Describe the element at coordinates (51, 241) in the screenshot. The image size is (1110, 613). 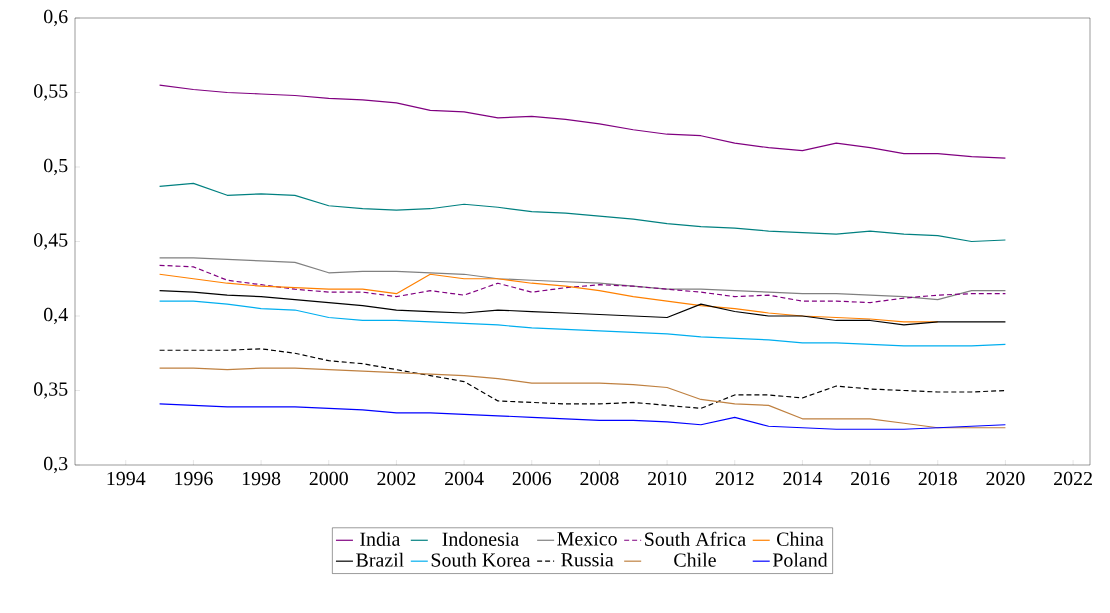
I see `y-tick-label: 0,45` at that location.